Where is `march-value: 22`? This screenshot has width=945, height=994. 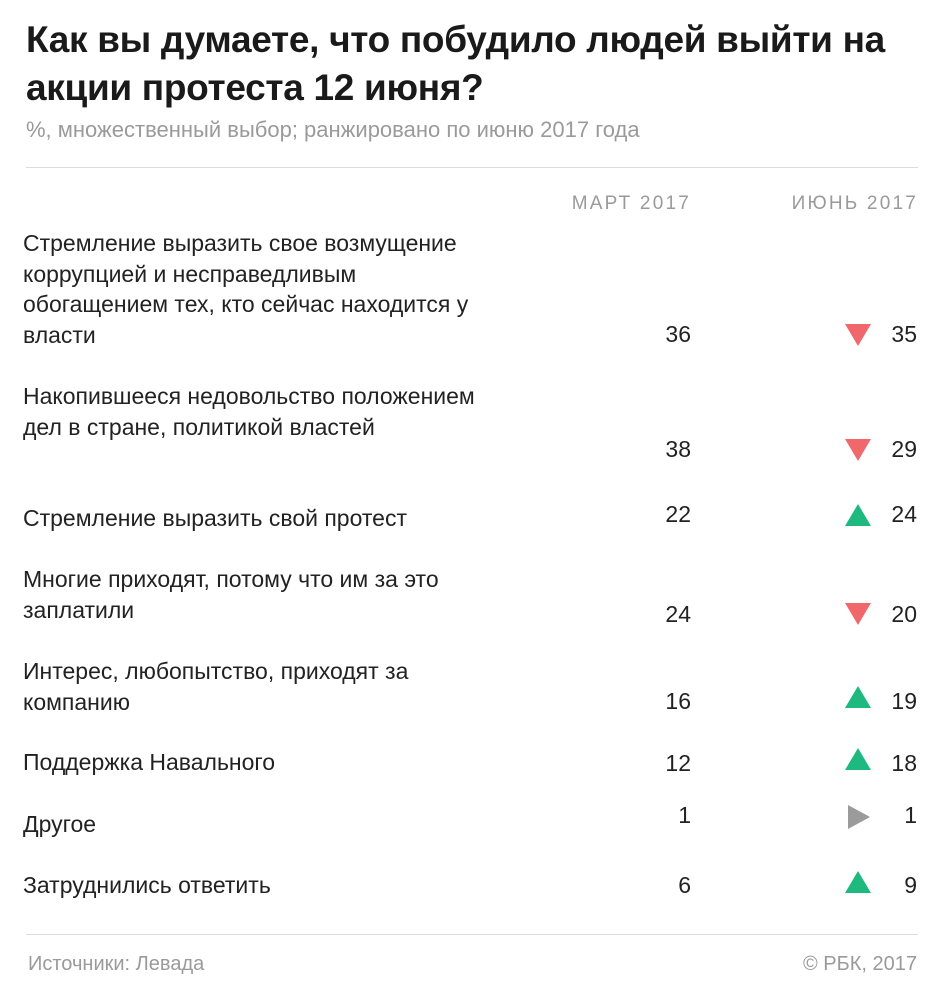
march-value: 22 is located at coordinates (678, 514).